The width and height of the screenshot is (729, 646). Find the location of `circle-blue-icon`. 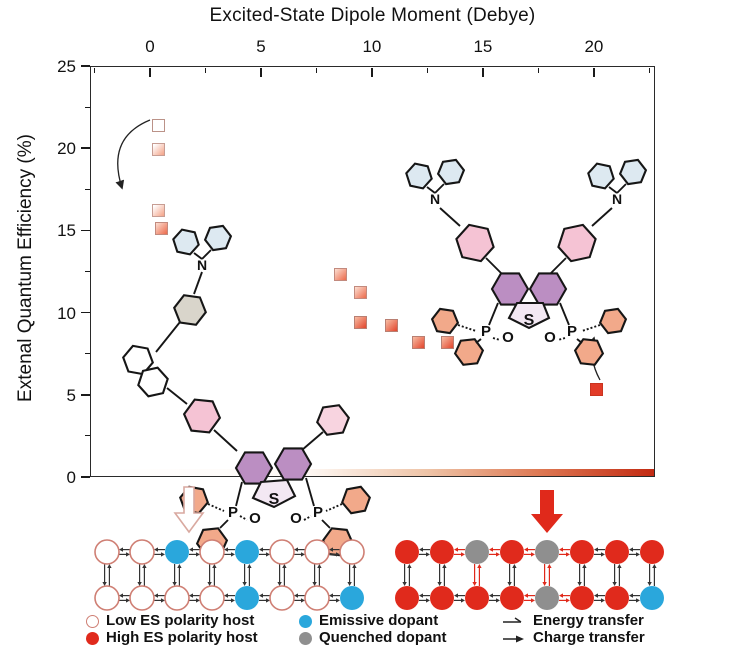

circle-blue-icon is located at coordinates (305, 621).